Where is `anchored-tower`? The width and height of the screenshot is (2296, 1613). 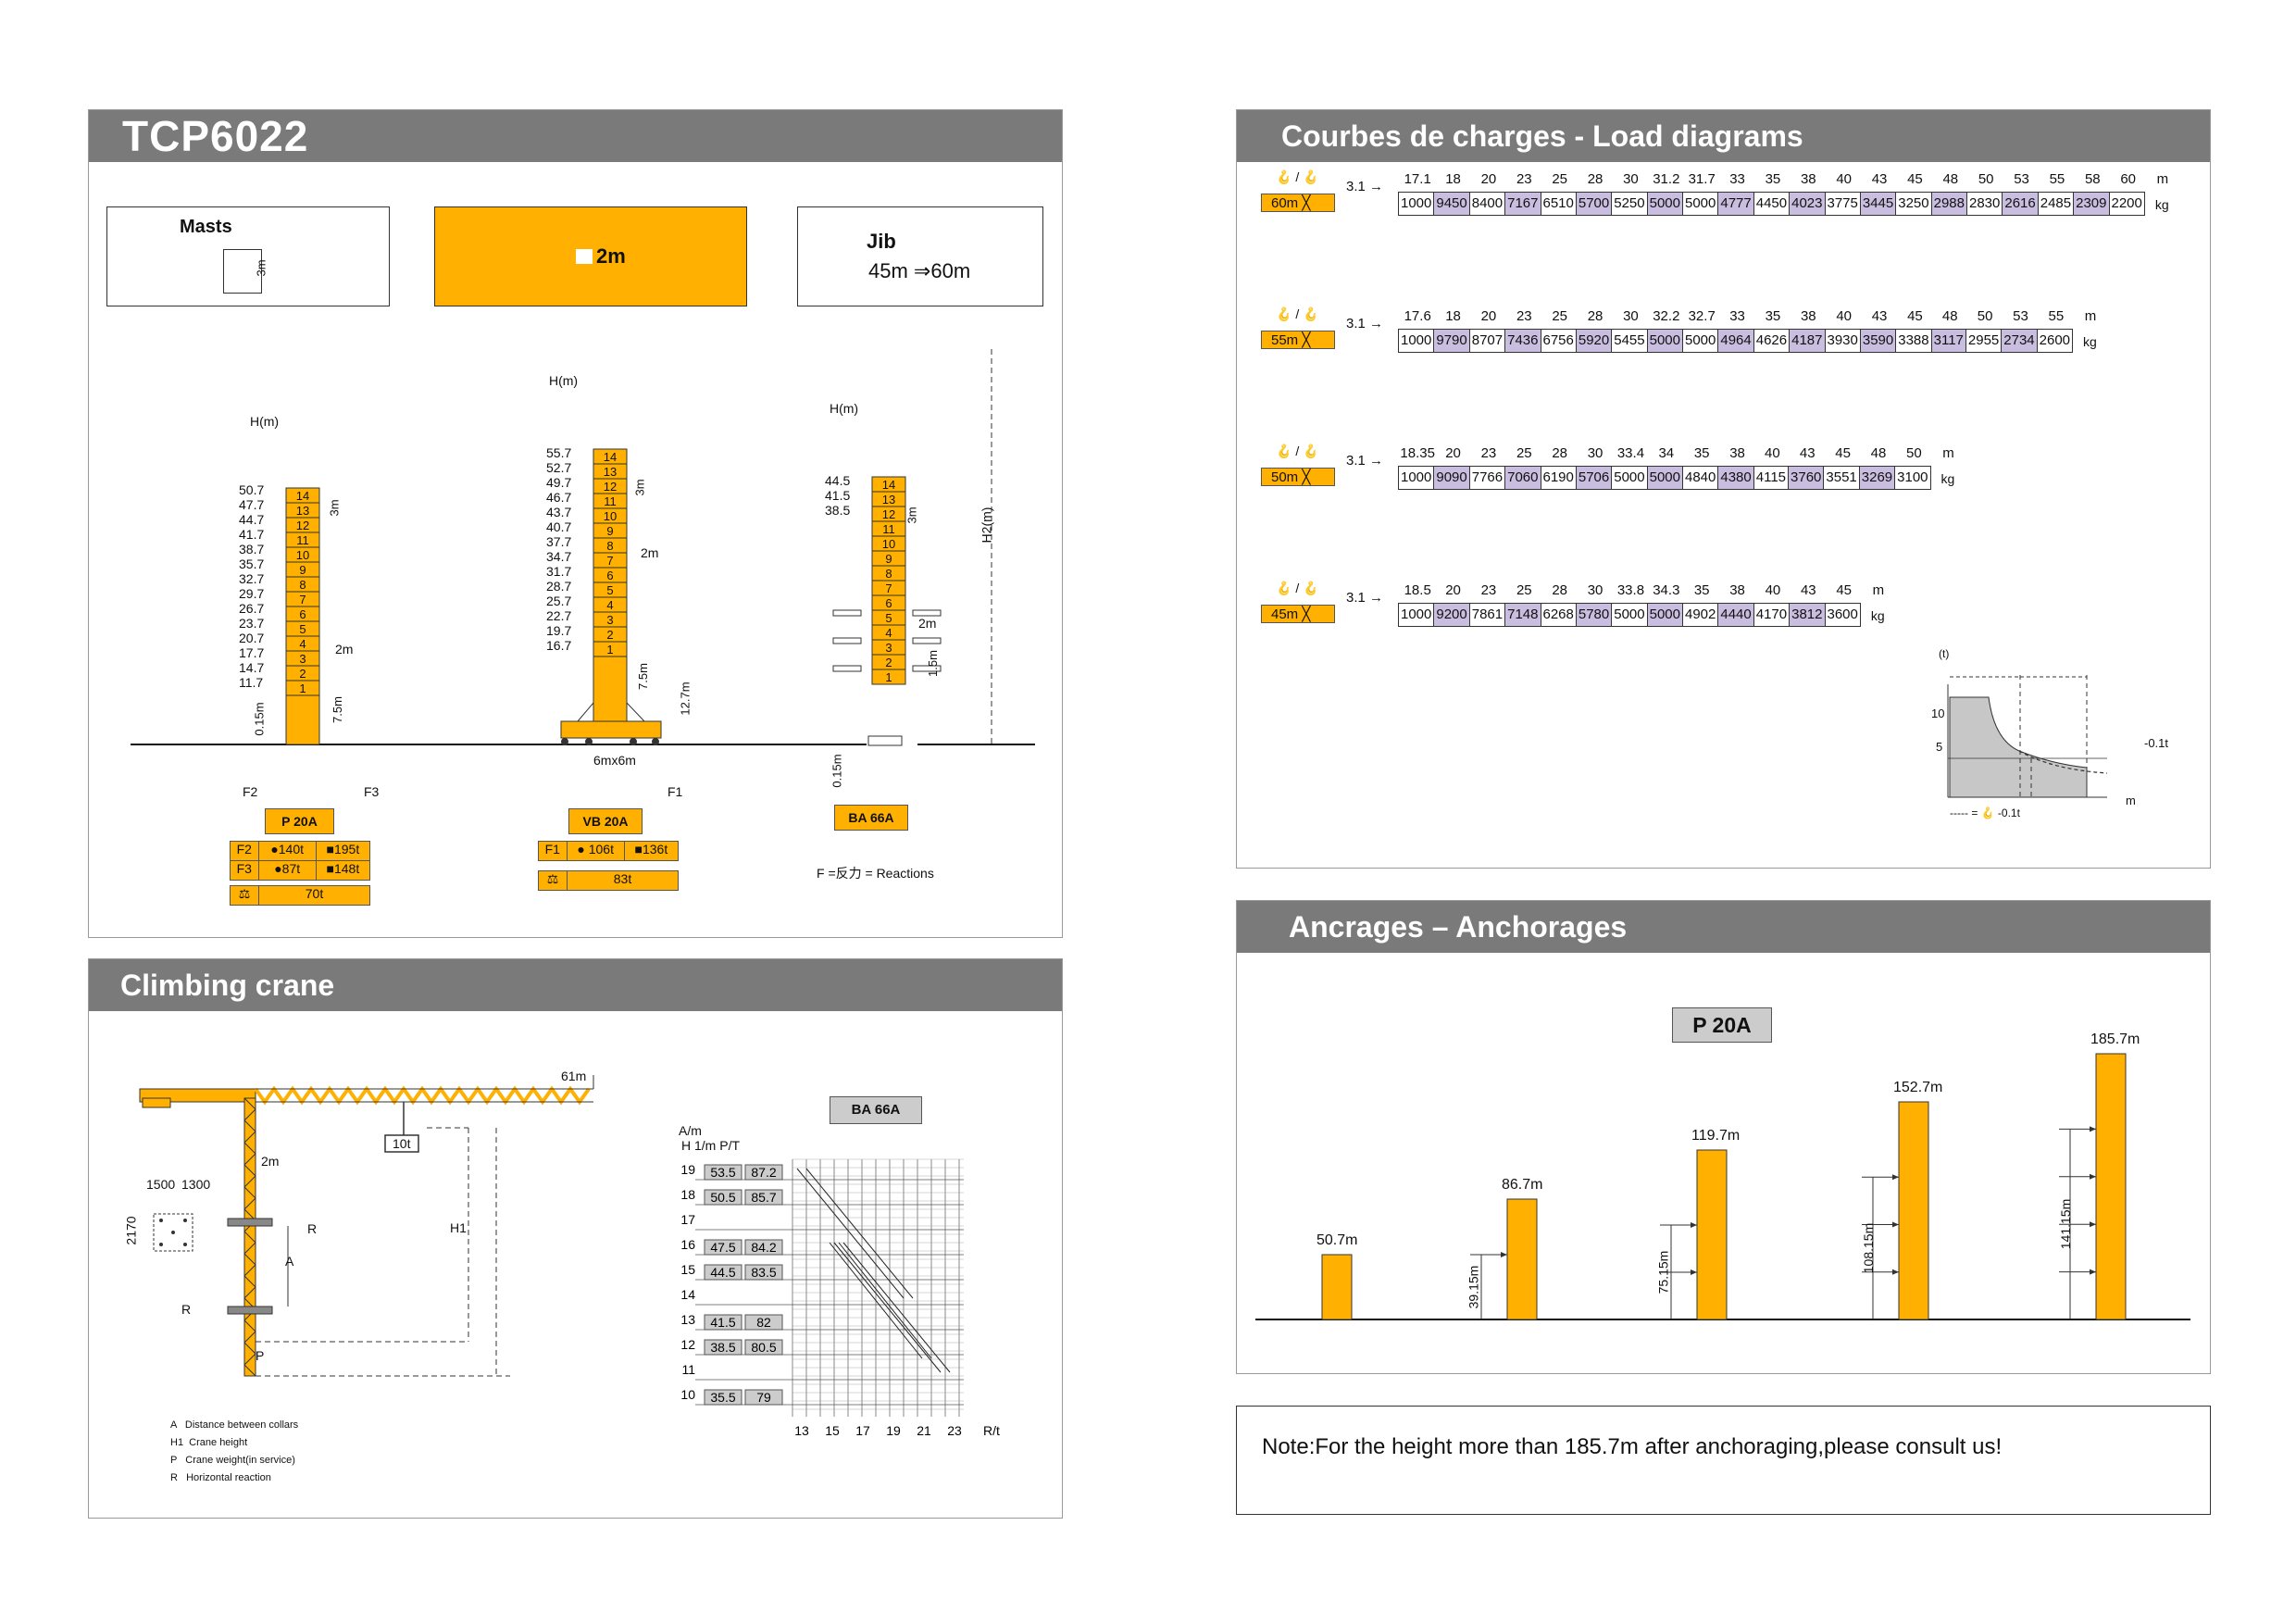
anchored-tower is located at coordinates (1337, 1287).